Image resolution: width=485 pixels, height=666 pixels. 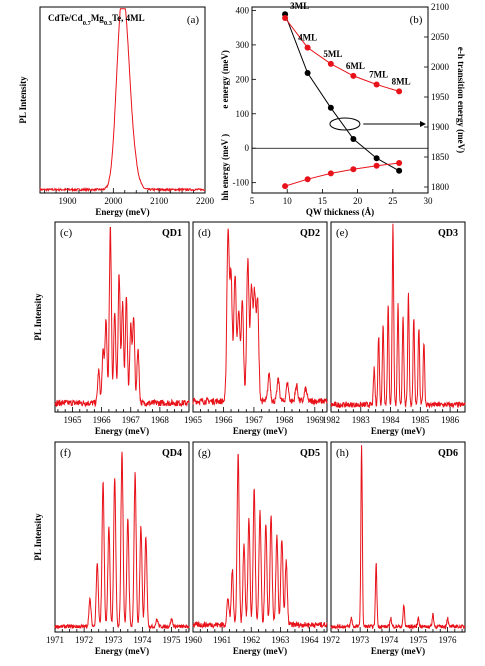 I want to click on panel-label: (g), so click(x=204, y=453).